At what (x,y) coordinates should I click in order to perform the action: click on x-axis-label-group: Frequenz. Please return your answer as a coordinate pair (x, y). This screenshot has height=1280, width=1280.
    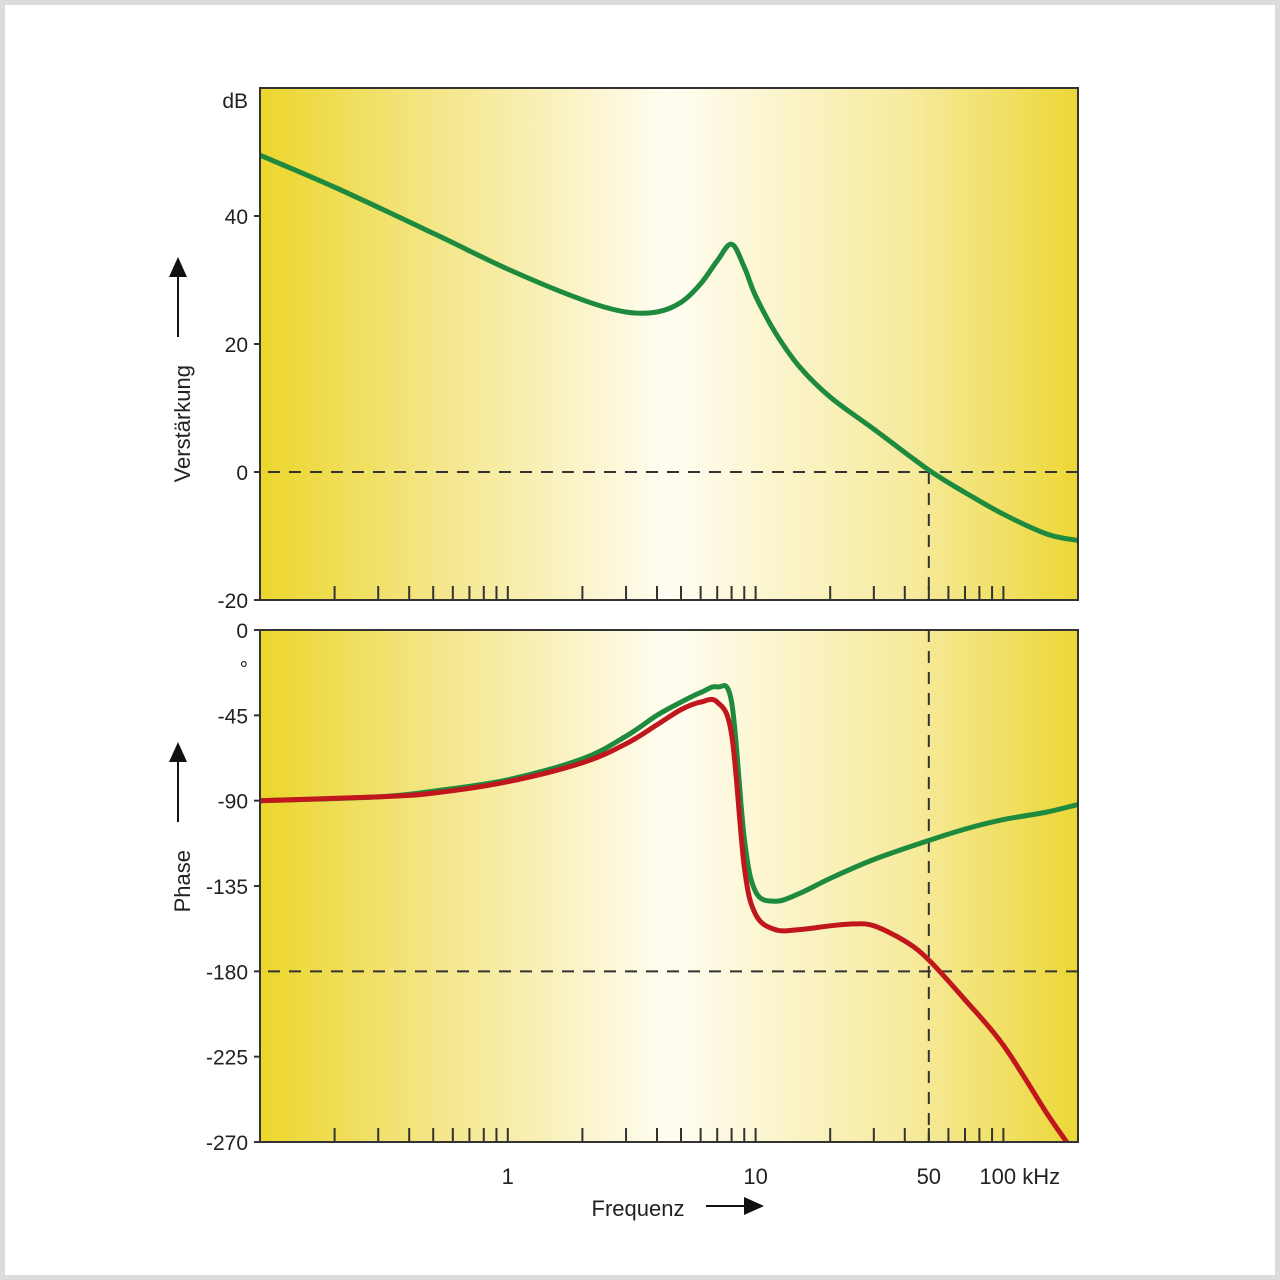
    Looking at the image, I should click on (678, 1208).